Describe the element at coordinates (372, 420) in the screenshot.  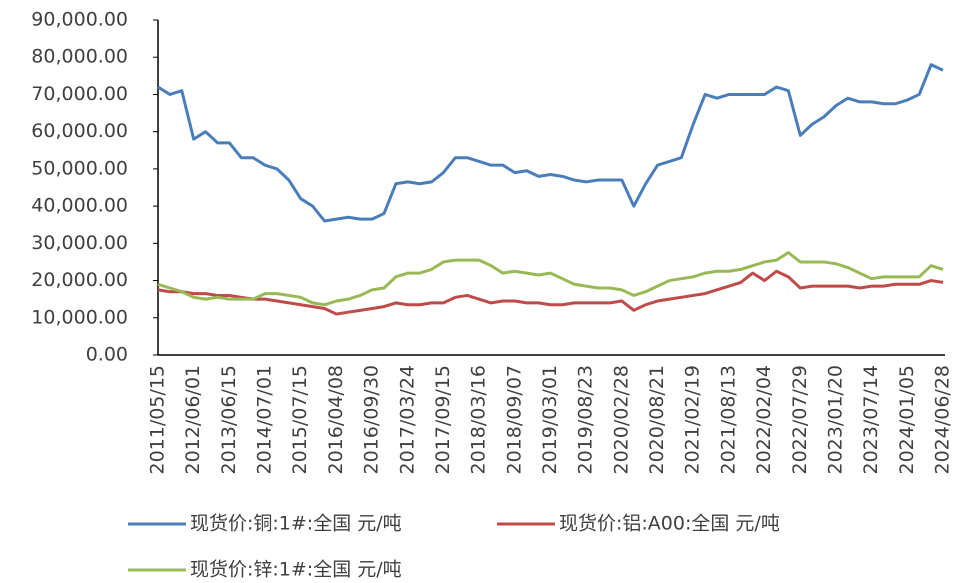
I see `x-tick-label: 2016/09/30` at that location.